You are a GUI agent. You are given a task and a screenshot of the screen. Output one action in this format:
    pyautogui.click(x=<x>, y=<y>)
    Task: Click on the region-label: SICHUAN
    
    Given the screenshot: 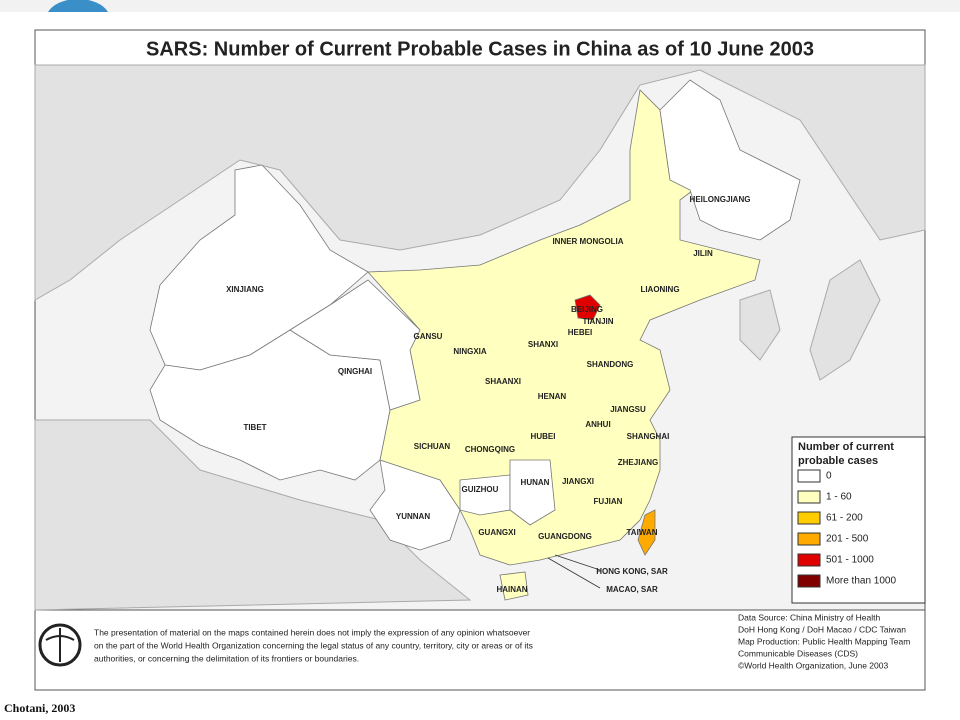 What is the action you would take?
    pyautogui.click(x=432, y=446)
    